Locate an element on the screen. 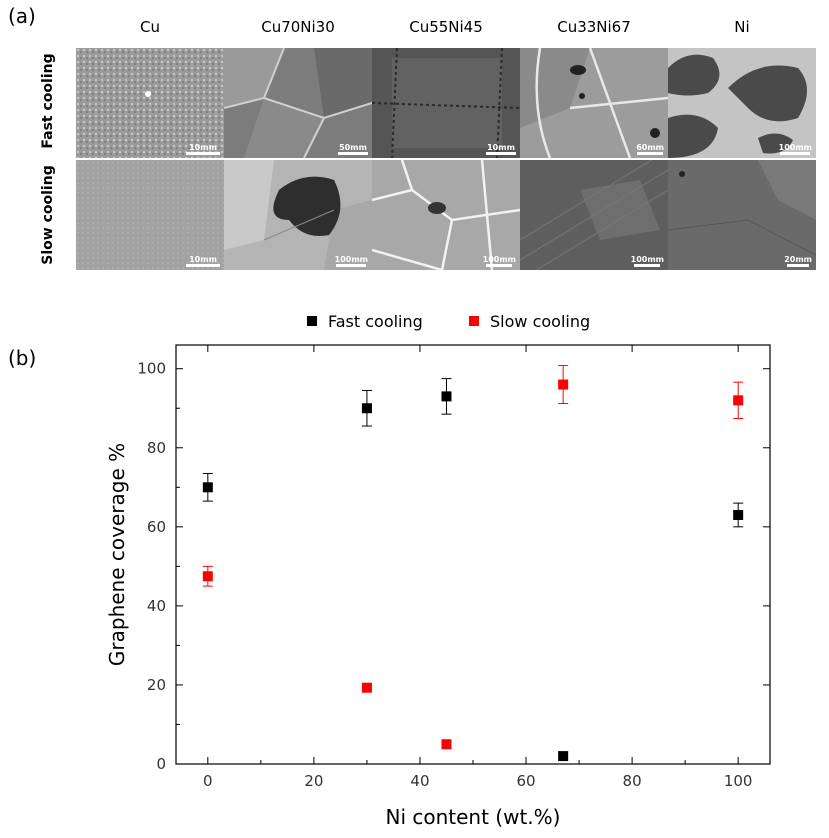 The height and width of the screenshot is (838, 829). scalebar-slow-cu33ni67: 100mm is located at coordinates (647, 261).